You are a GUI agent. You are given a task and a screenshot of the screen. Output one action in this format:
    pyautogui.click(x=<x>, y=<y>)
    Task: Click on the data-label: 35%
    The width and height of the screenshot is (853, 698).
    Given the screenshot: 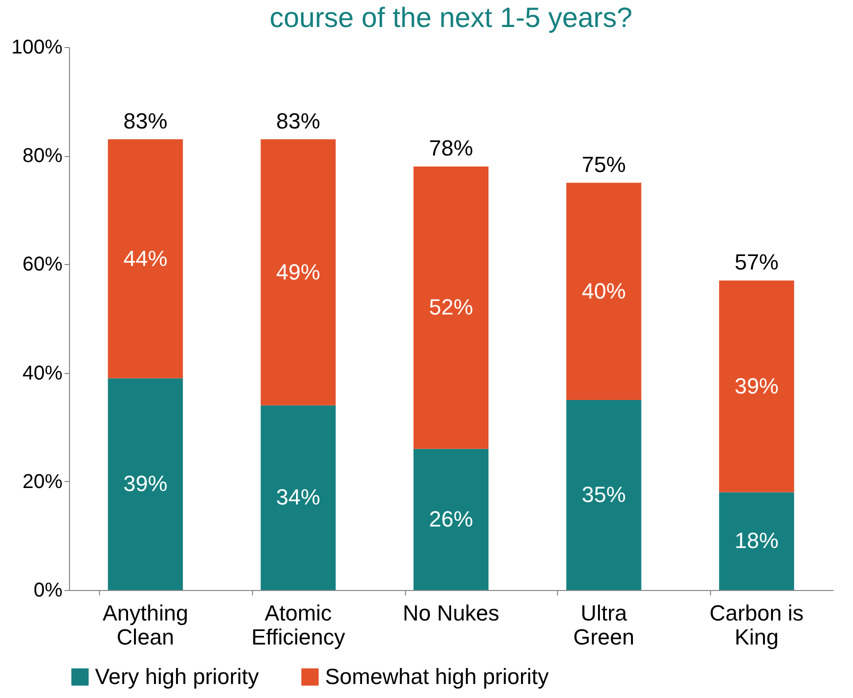 What is the action you would take?
    pyautogui.click(x=604, y=494)
    